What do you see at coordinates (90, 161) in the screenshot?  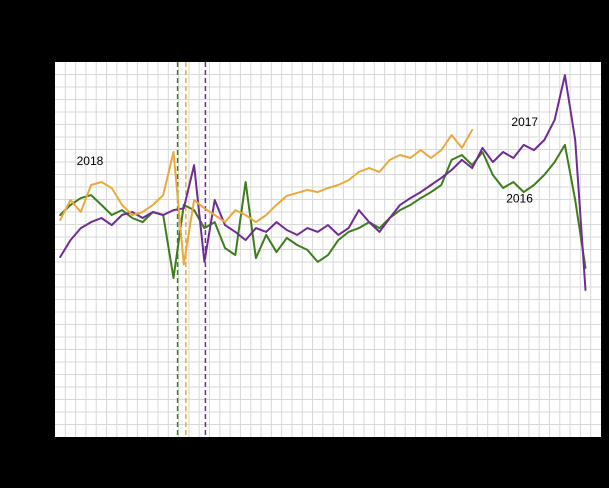 I see `series-label-2018: 2018` at bounding box center [90, 161].